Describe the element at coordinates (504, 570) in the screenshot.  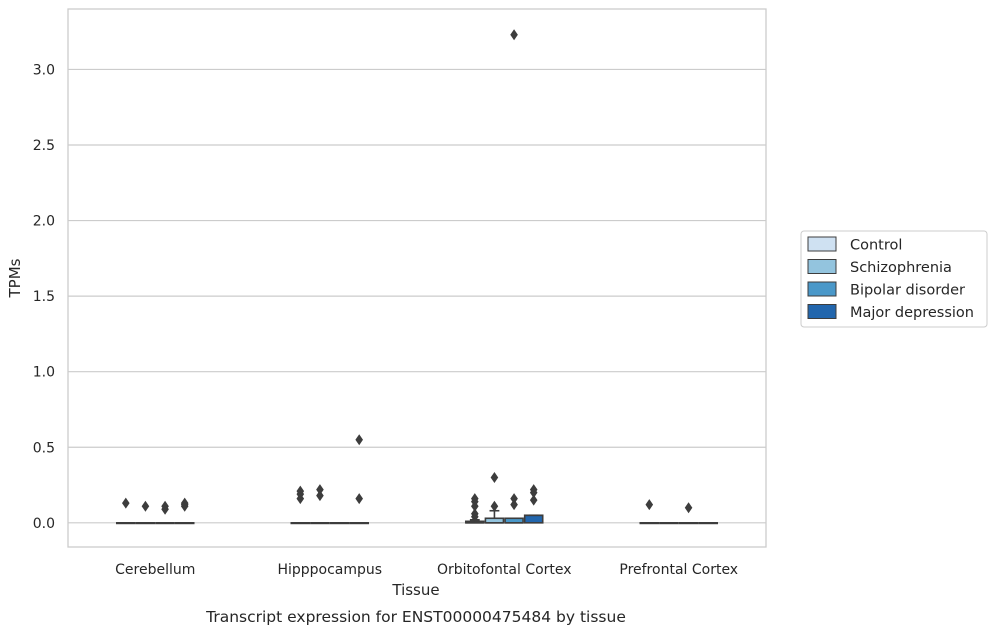
I see `x-tick-label: Orbitofontal Cortex` at that location.